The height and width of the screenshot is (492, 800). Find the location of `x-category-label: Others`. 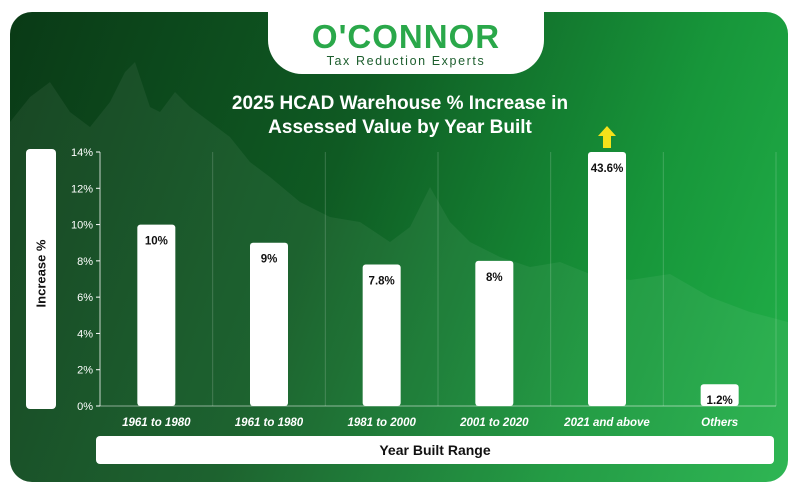

x-category-label: Others is located at coordinates (719, 423).